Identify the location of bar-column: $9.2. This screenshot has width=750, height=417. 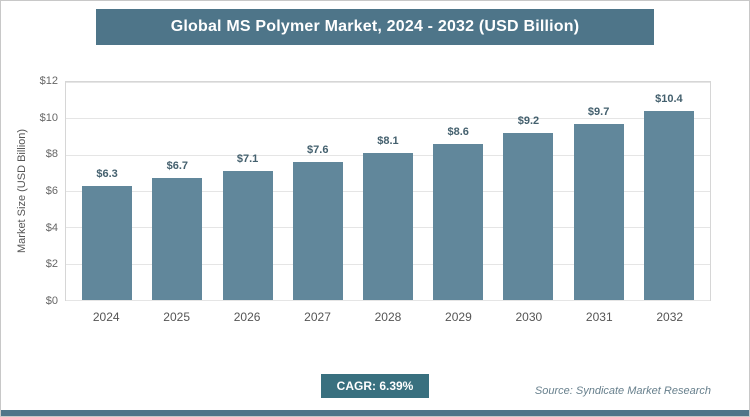
(528, 191).